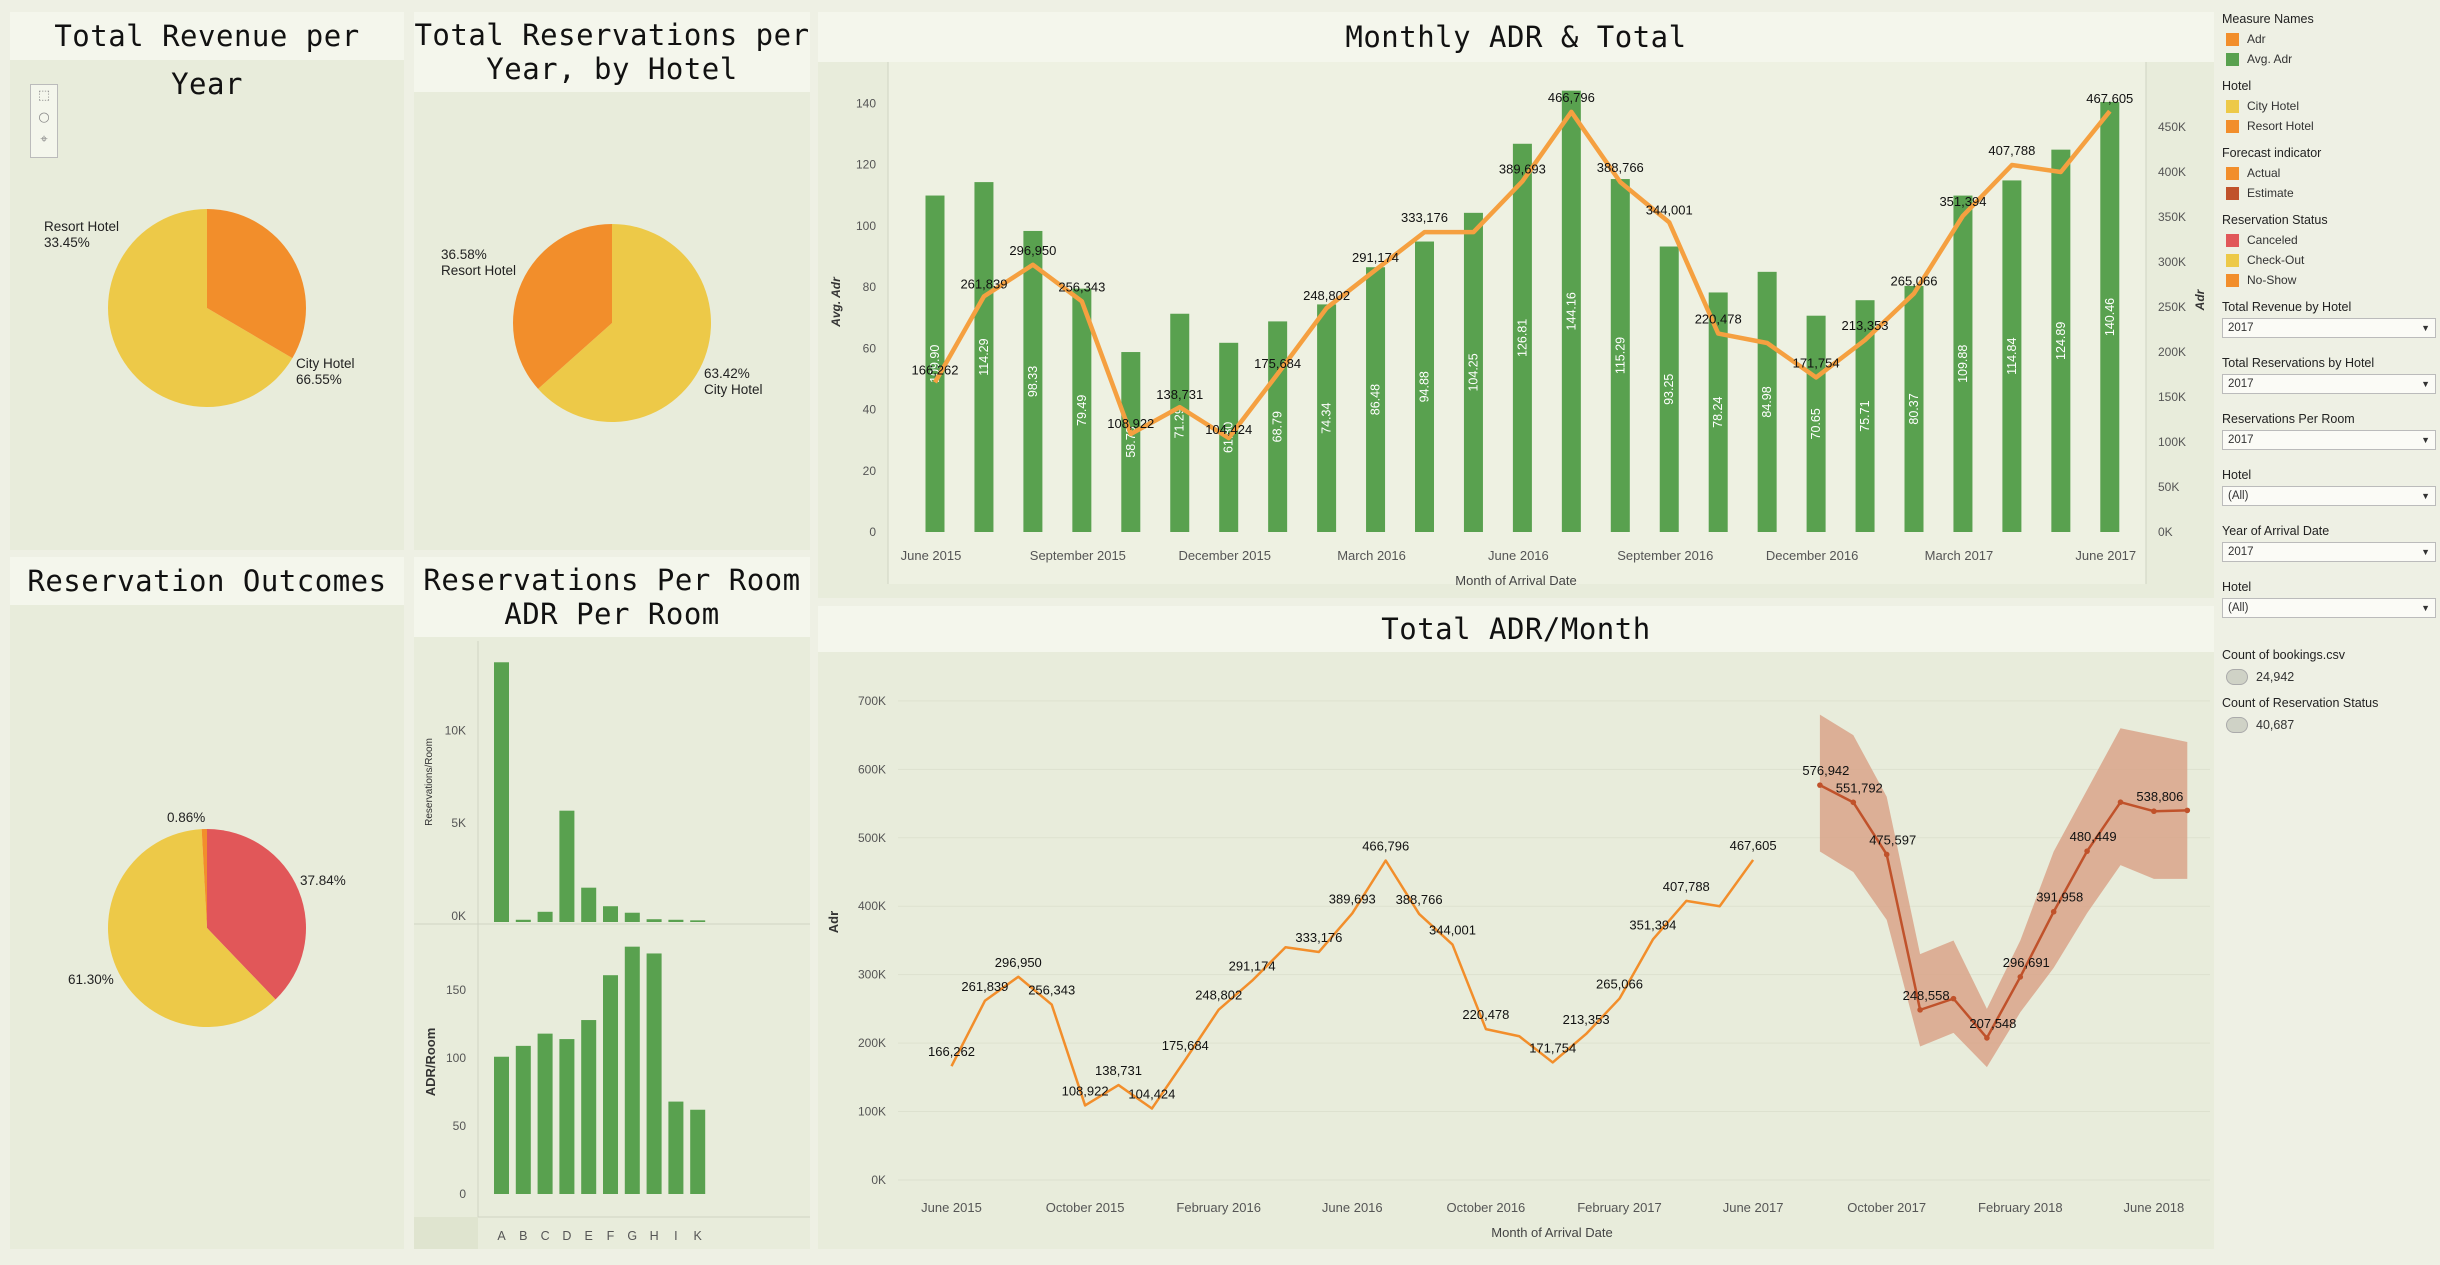  I want to click on bar-label: 124.89, so click(2061, 341).